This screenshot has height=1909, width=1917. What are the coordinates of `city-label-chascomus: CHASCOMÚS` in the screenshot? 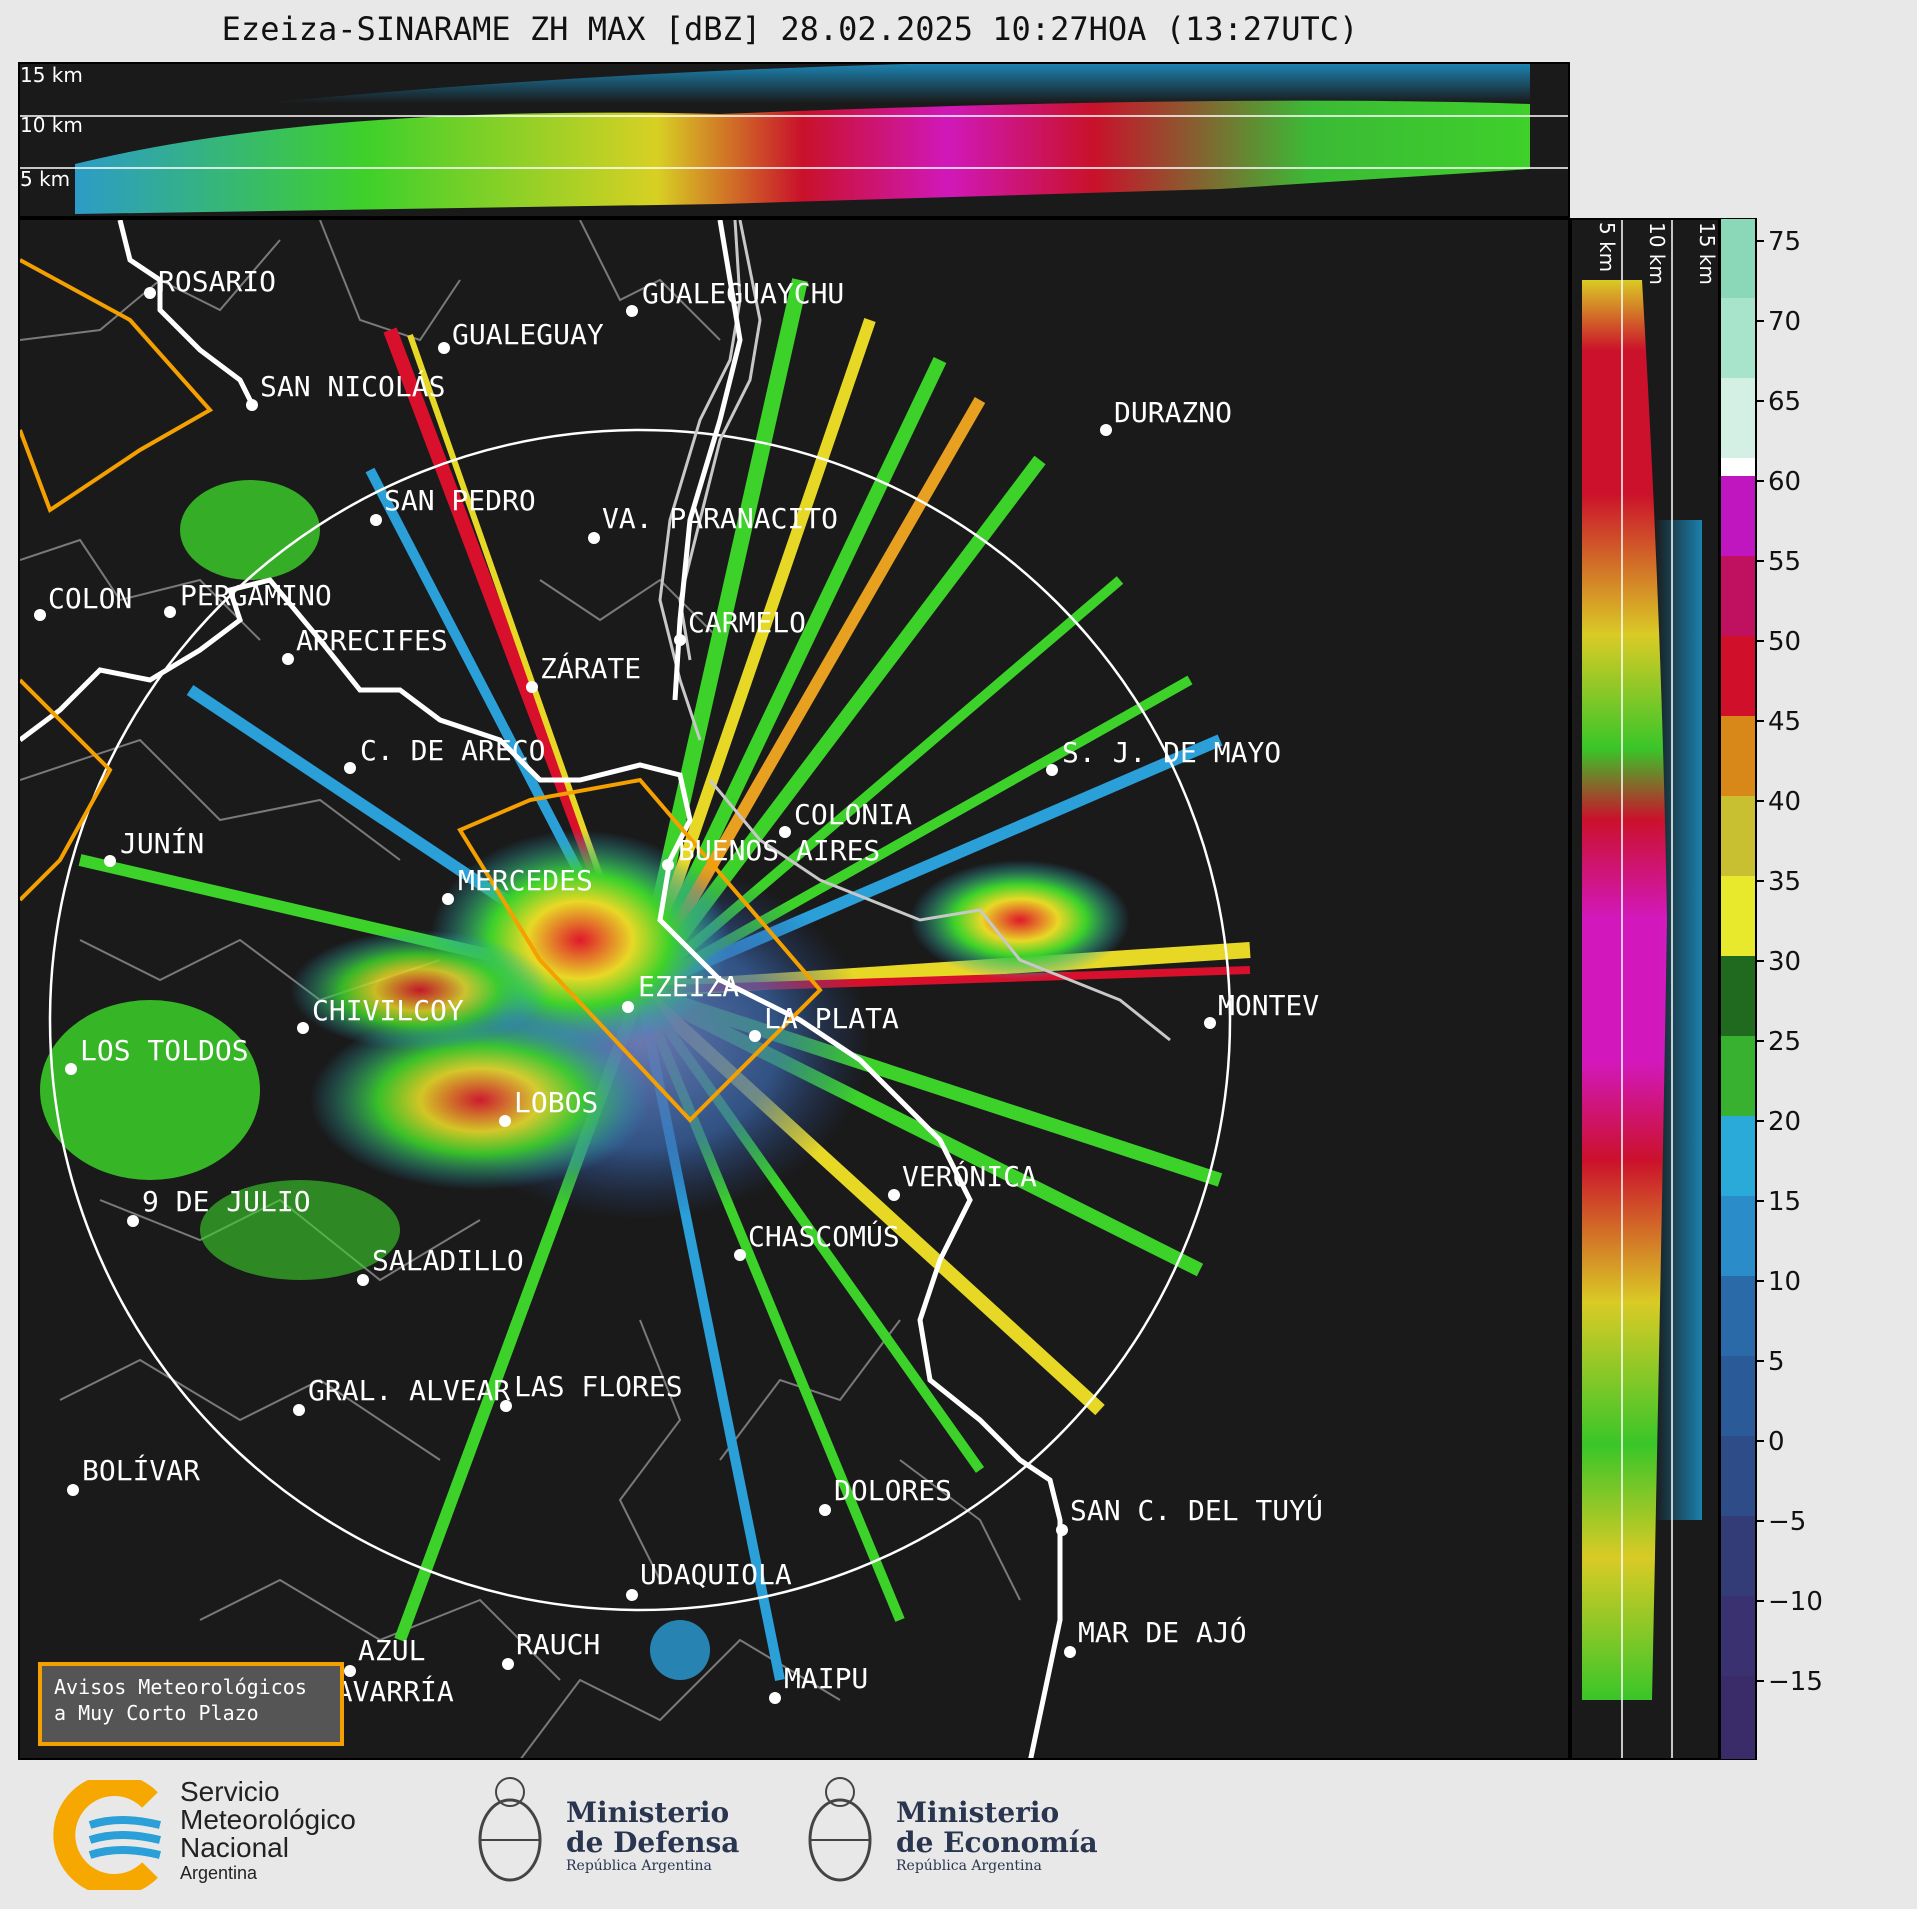 It's located at (824, 1236).